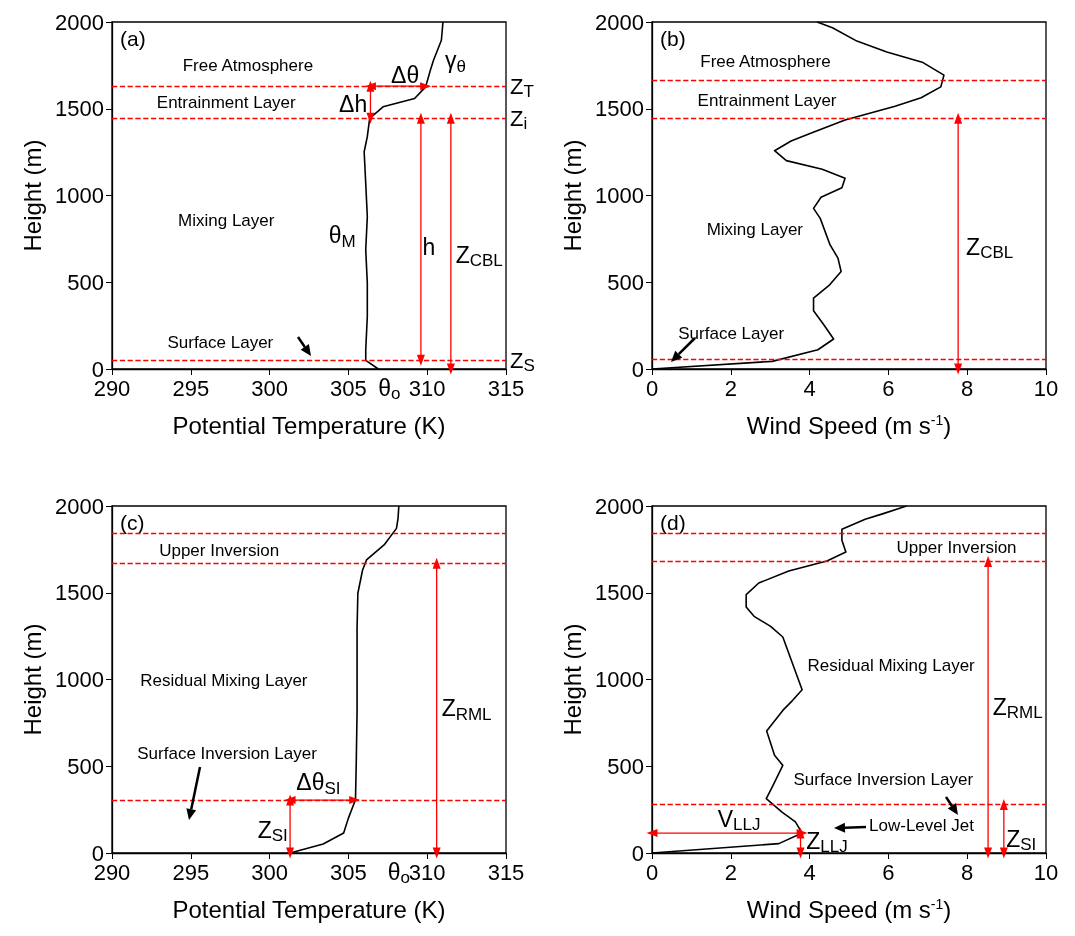 The image size is (1075, 936). What do you see at coordinates (132, 522) in the screenshot?
I see `annotation: (c)` at bounding box center [132, 522].